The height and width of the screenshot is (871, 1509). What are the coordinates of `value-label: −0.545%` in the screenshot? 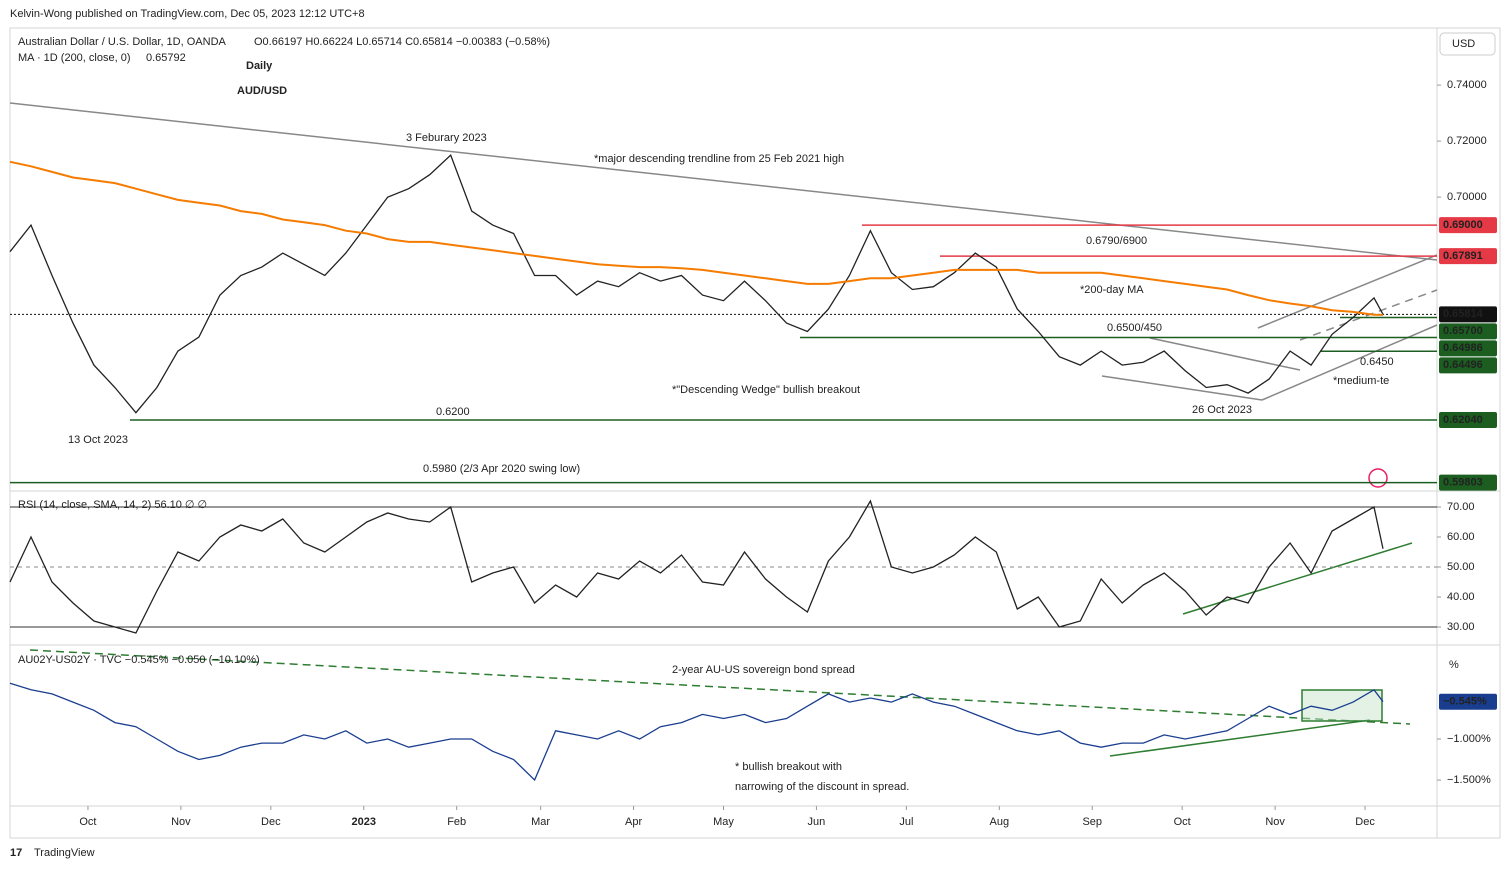 It's located at (1465, 702).